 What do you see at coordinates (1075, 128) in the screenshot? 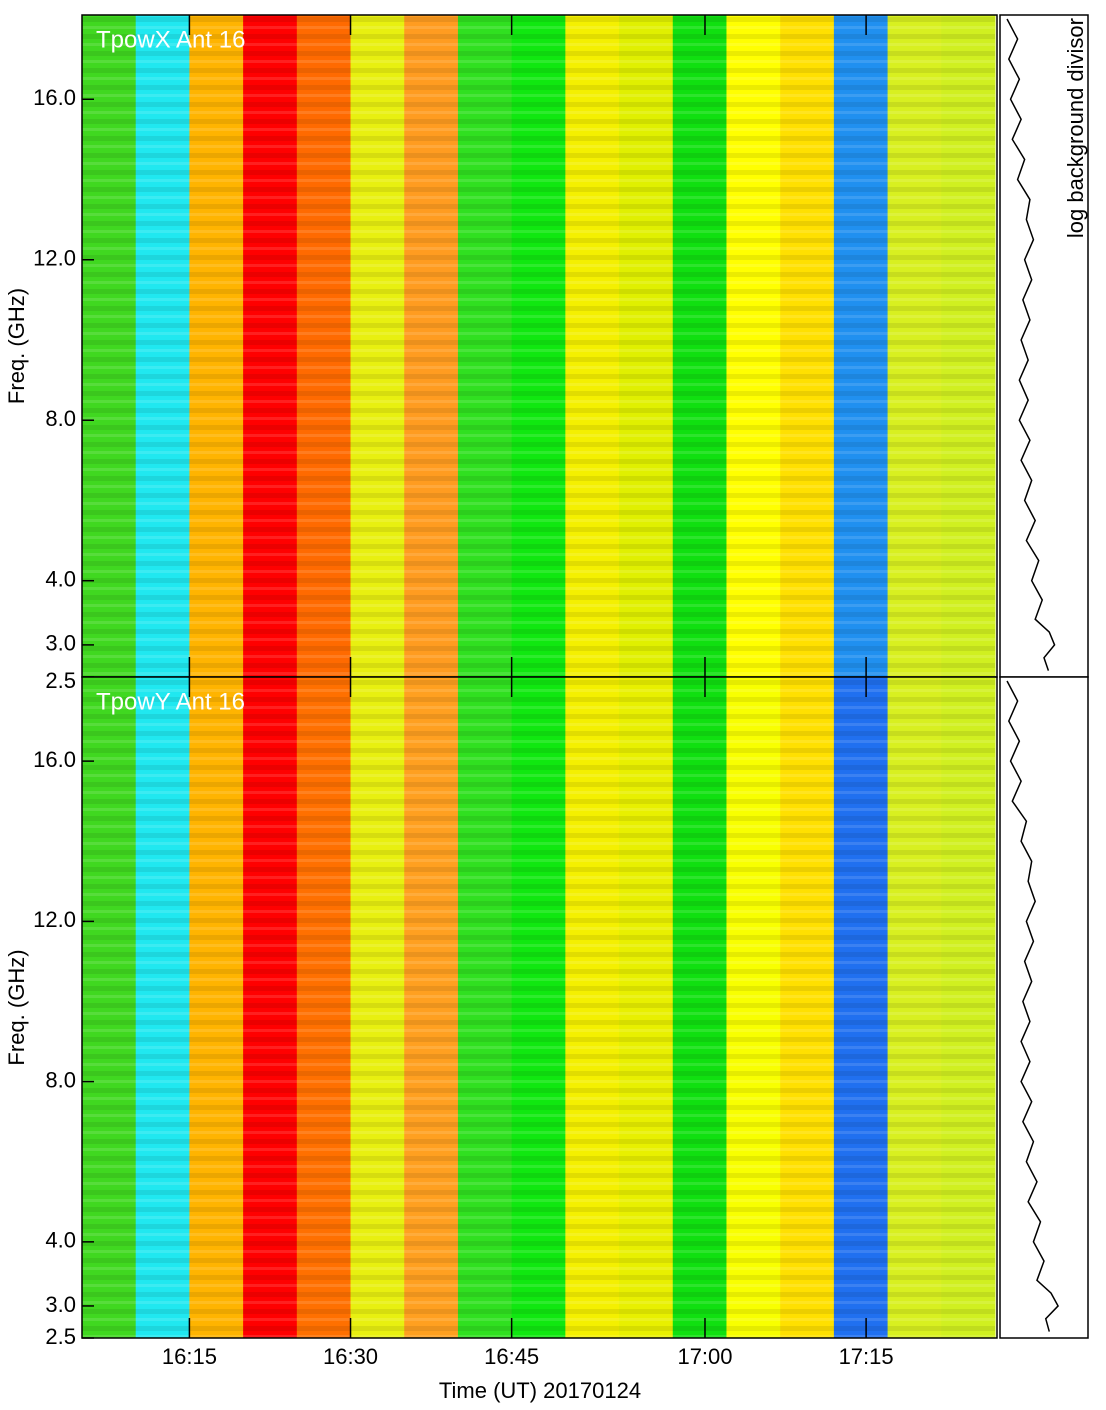
I see `profile-label: log background divisor` at bounding box center [1075, 128].